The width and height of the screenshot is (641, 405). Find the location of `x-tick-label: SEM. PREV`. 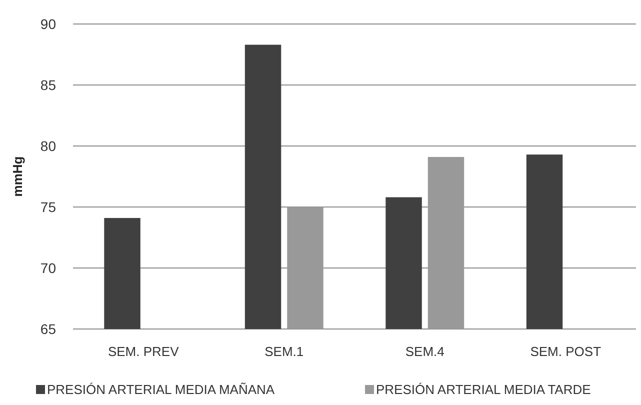

x-tick-label: SEM. PREV is located at coordinates (144, 351).